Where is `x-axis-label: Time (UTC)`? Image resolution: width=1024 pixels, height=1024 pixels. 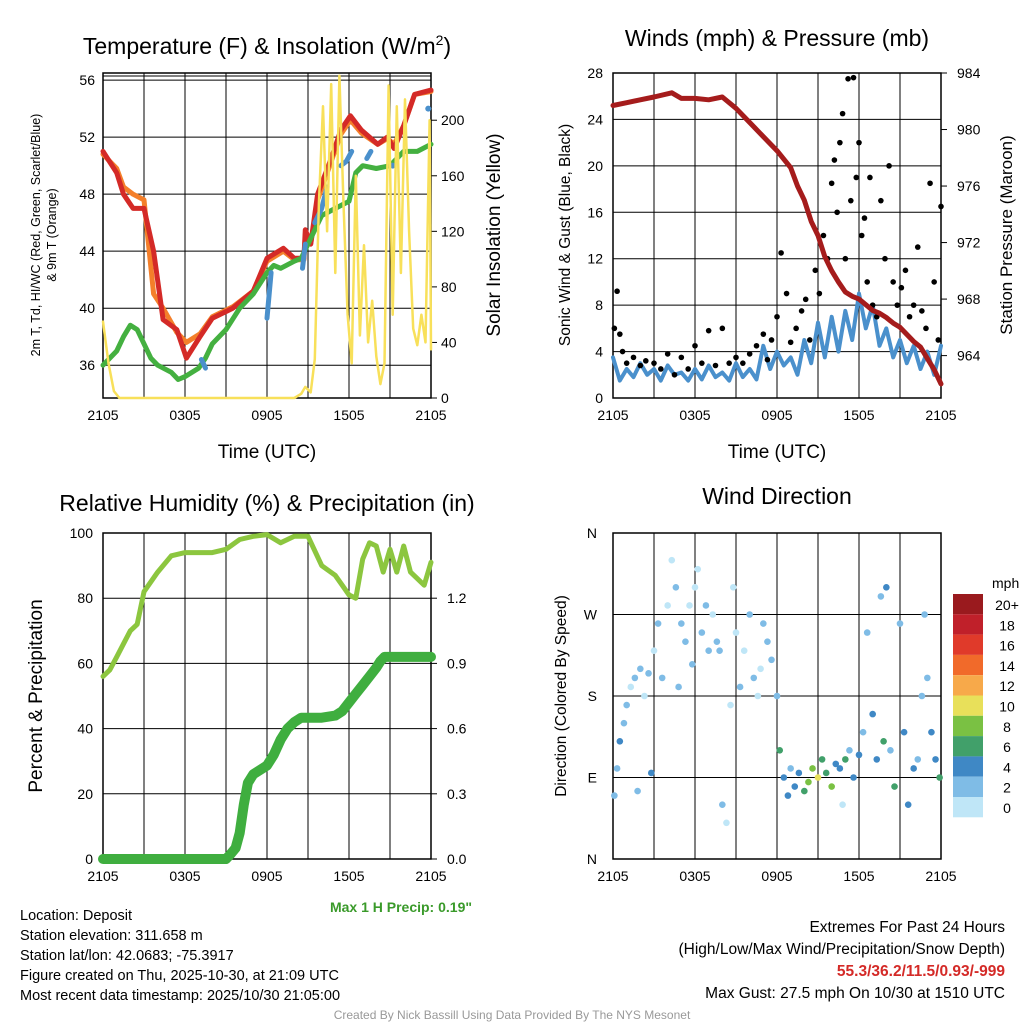
x-axis-label: Time (UTC) is located at coordinates (267, 452).